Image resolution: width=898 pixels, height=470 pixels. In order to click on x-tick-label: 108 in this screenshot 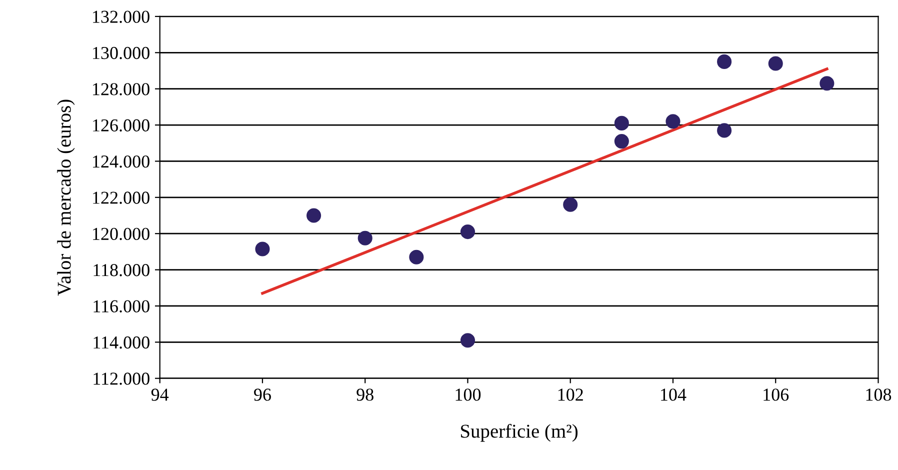, I will do `click(879, 394)`.